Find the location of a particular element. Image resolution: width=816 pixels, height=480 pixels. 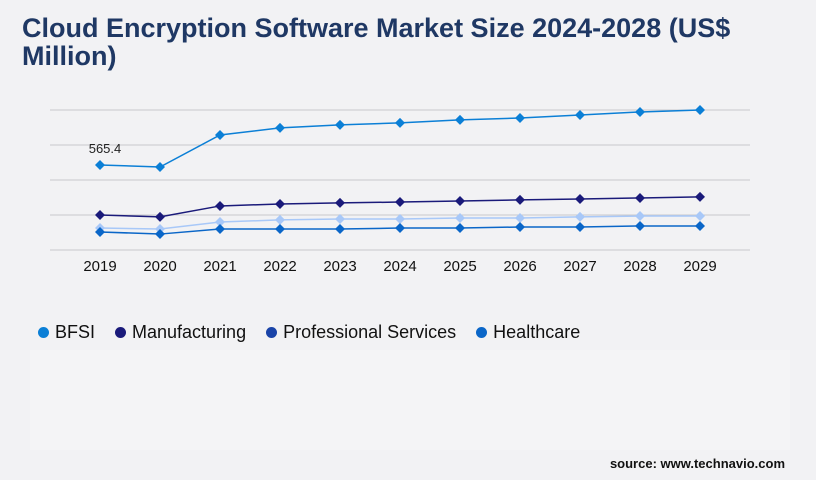

x-tick-label: 2020 is located at coordinates (159, 266).